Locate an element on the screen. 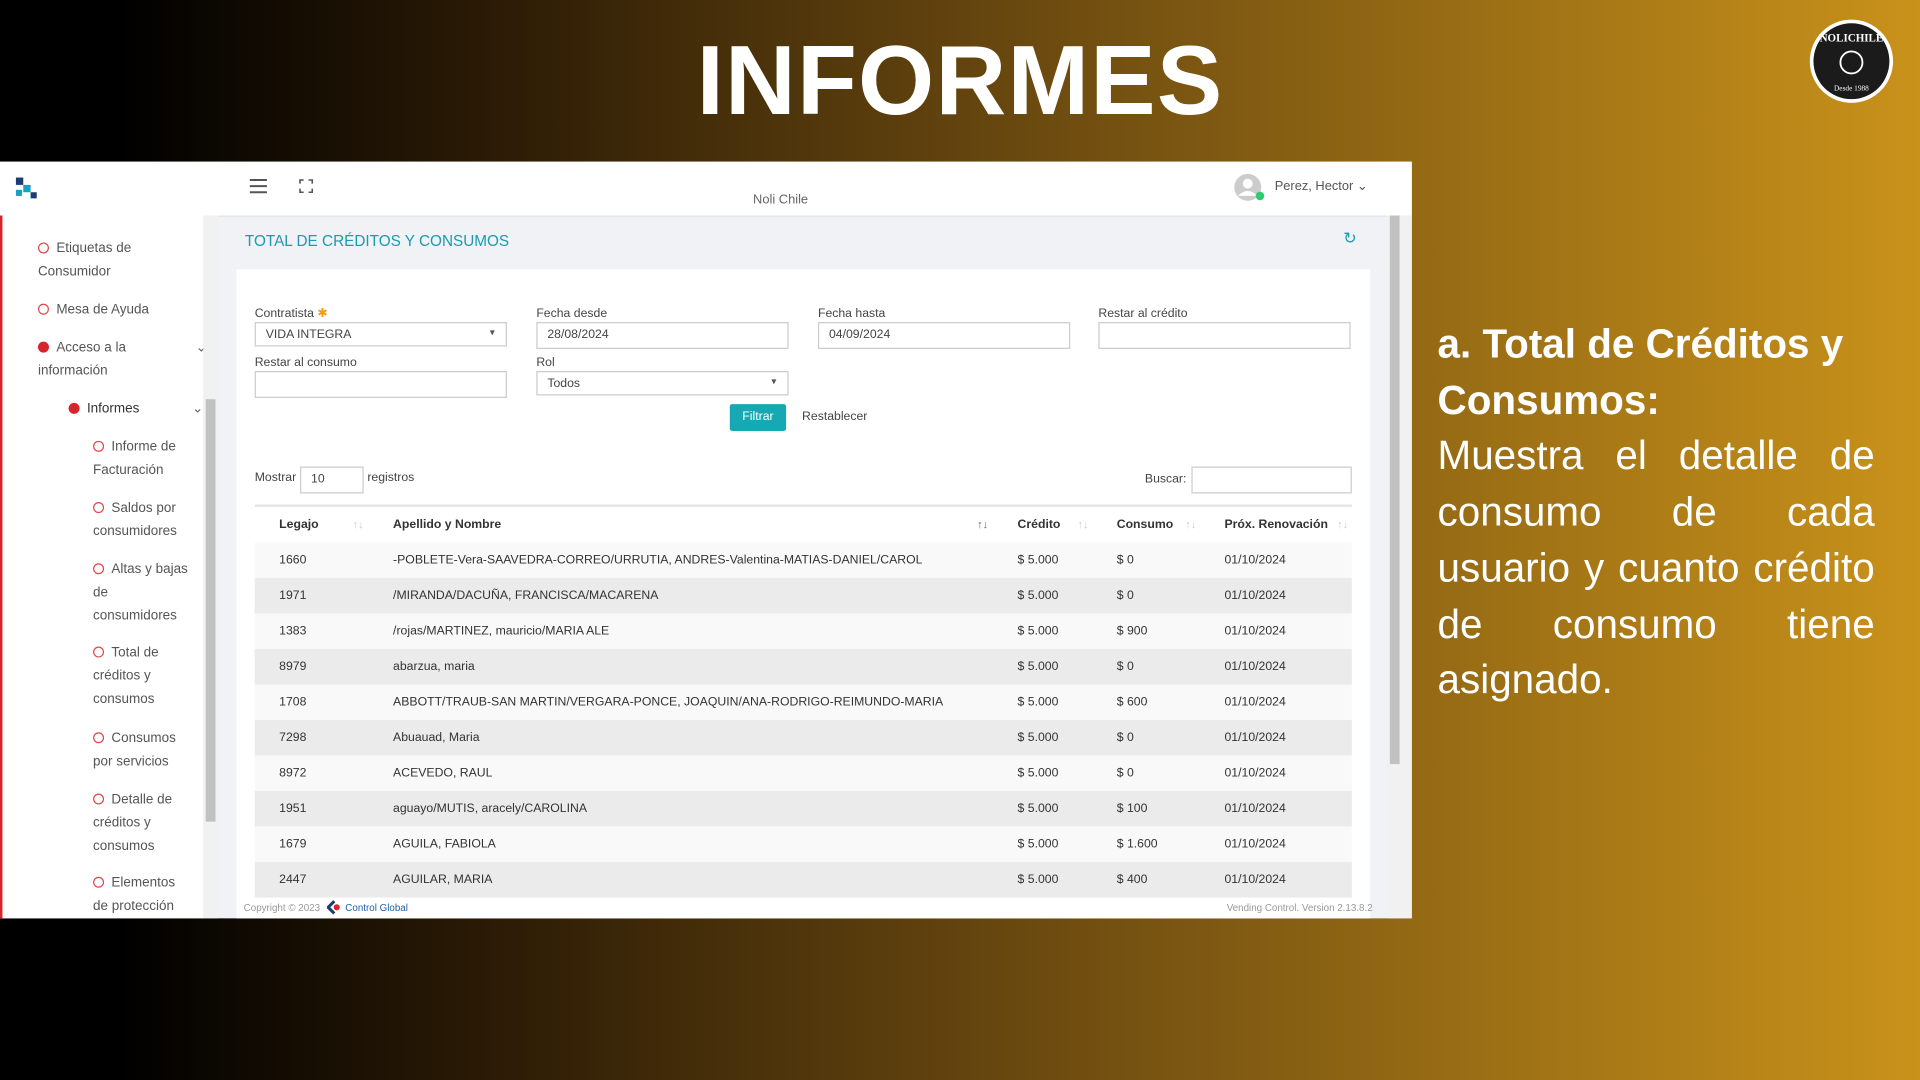  reset-button: Restablecer is located at coordinates (835, 417).